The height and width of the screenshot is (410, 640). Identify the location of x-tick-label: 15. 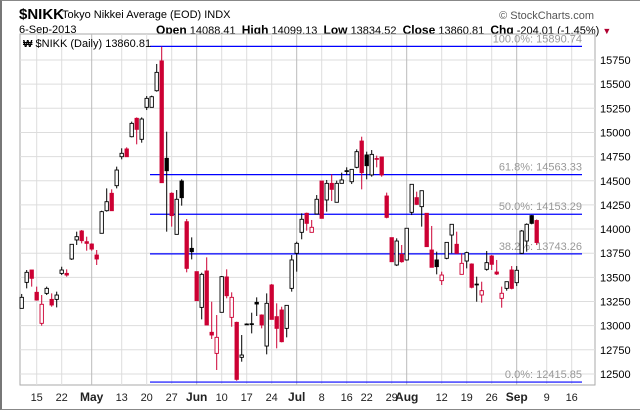
(37, 398).